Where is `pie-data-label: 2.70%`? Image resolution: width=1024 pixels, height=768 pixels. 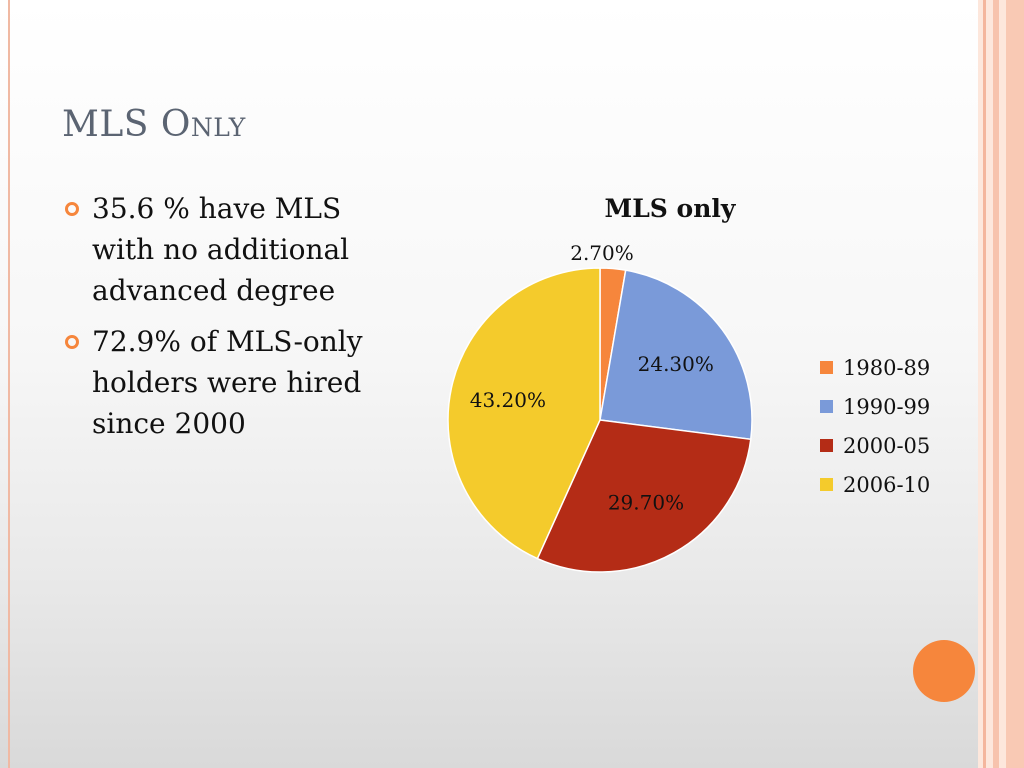 pie-data-label: 2.70% is located at coordinates (602, 253).